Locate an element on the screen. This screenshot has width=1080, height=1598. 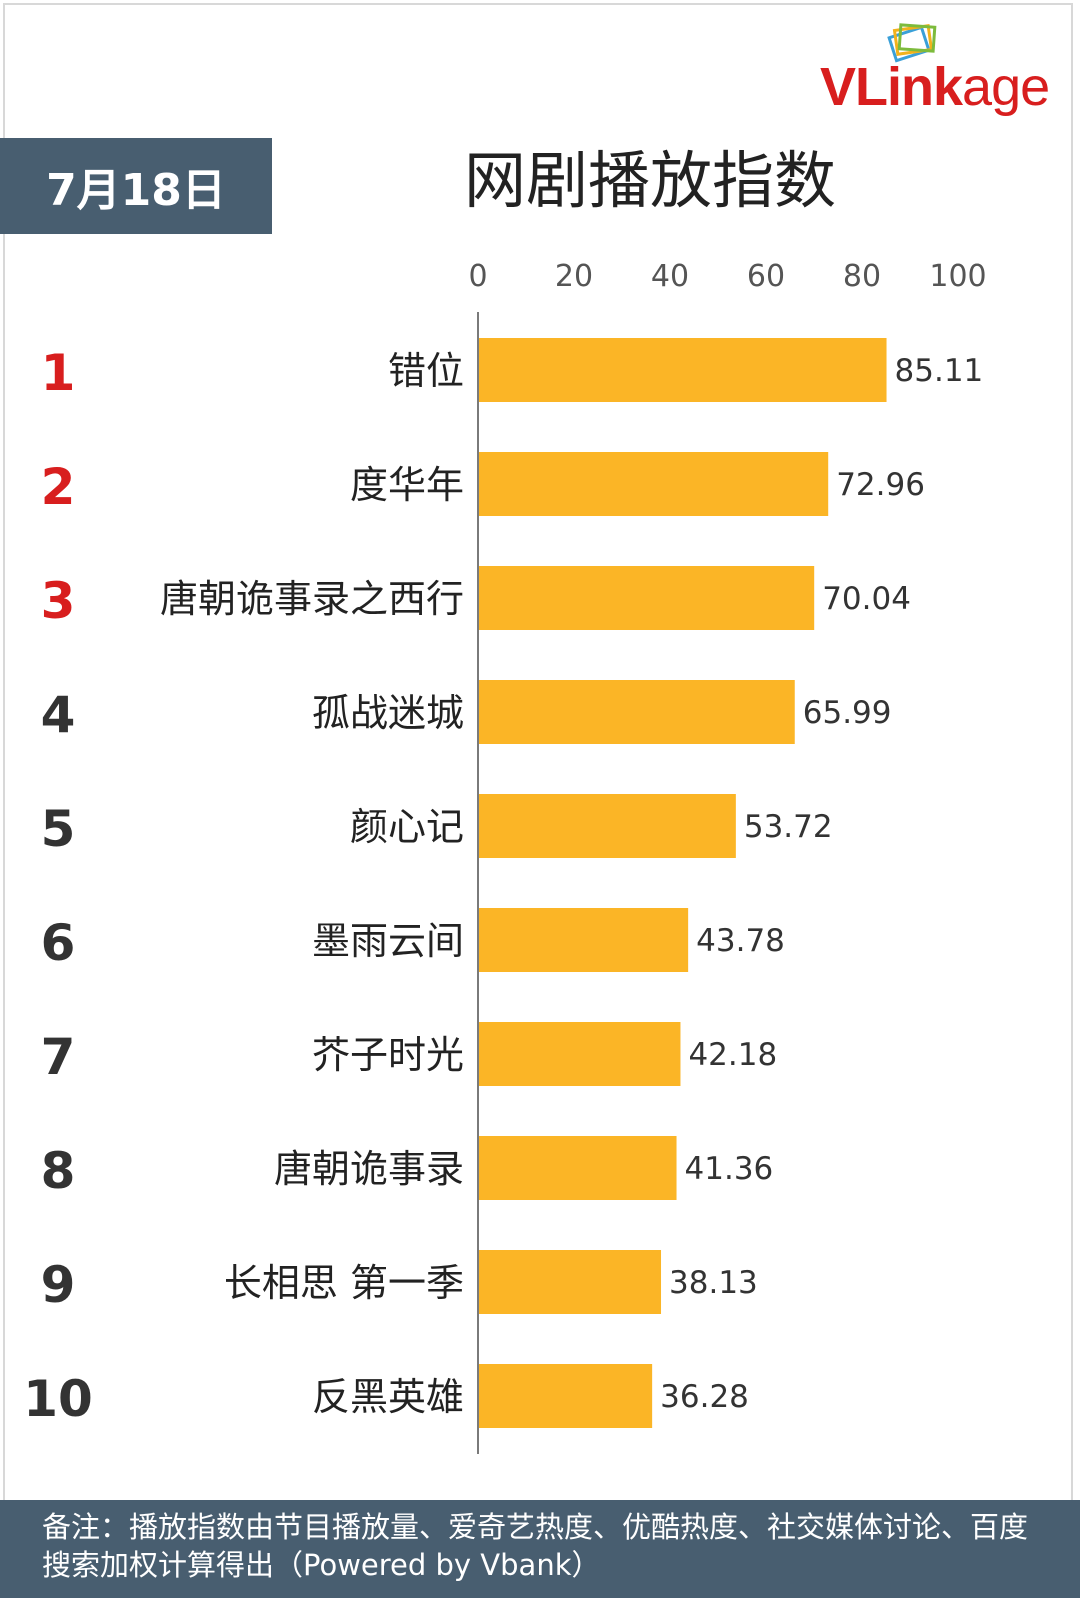
rank-number: 5 is located at coordinates (58, 829).